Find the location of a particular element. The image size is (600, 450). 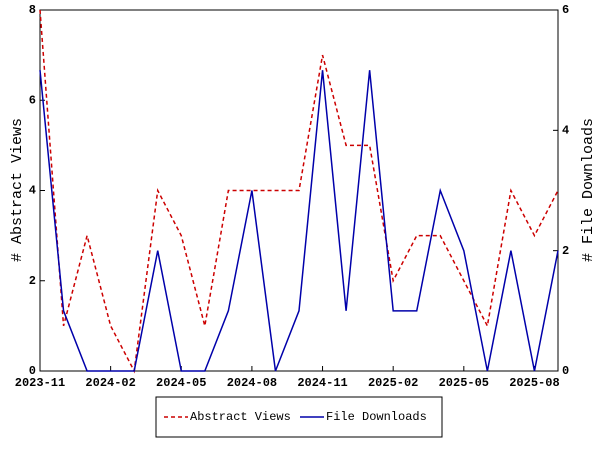

x-tick-label: 2024-05 is located at coordinates (181, 383).